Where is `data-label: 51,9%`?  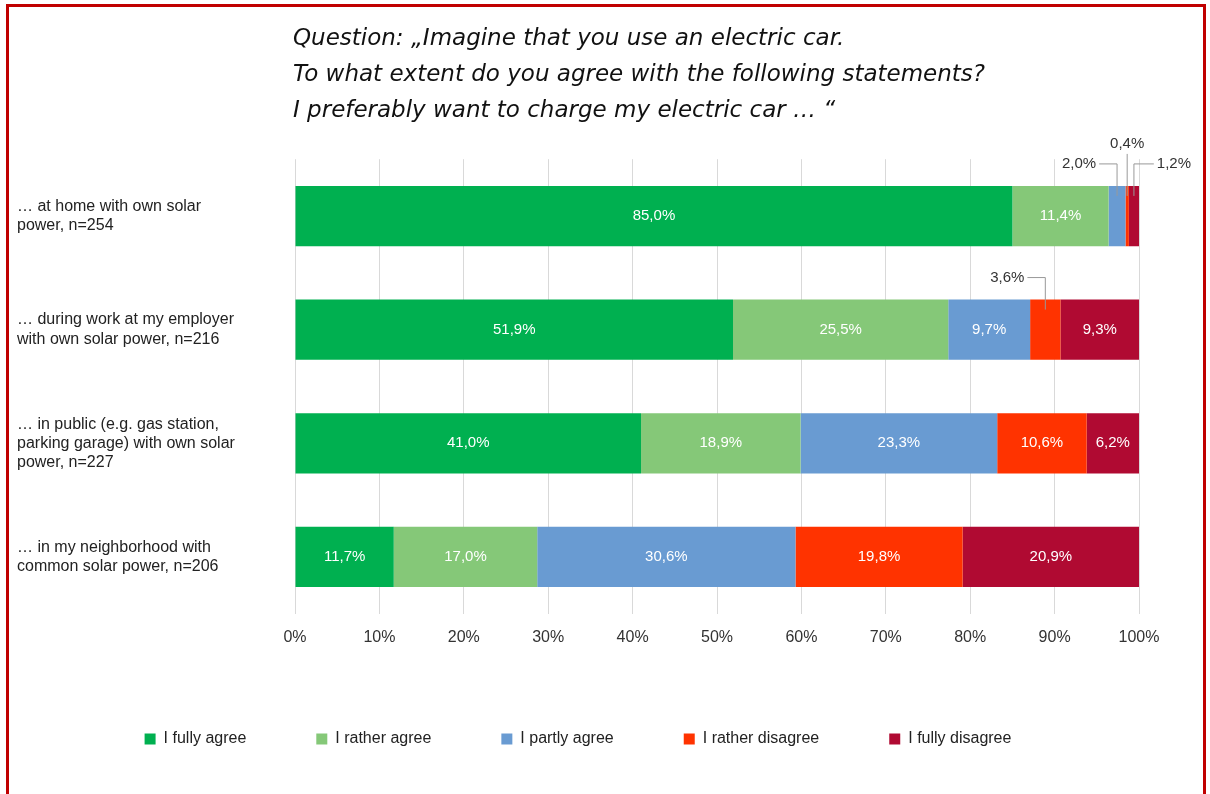 data-label: 51,9% is located at coordinates (514, 328).